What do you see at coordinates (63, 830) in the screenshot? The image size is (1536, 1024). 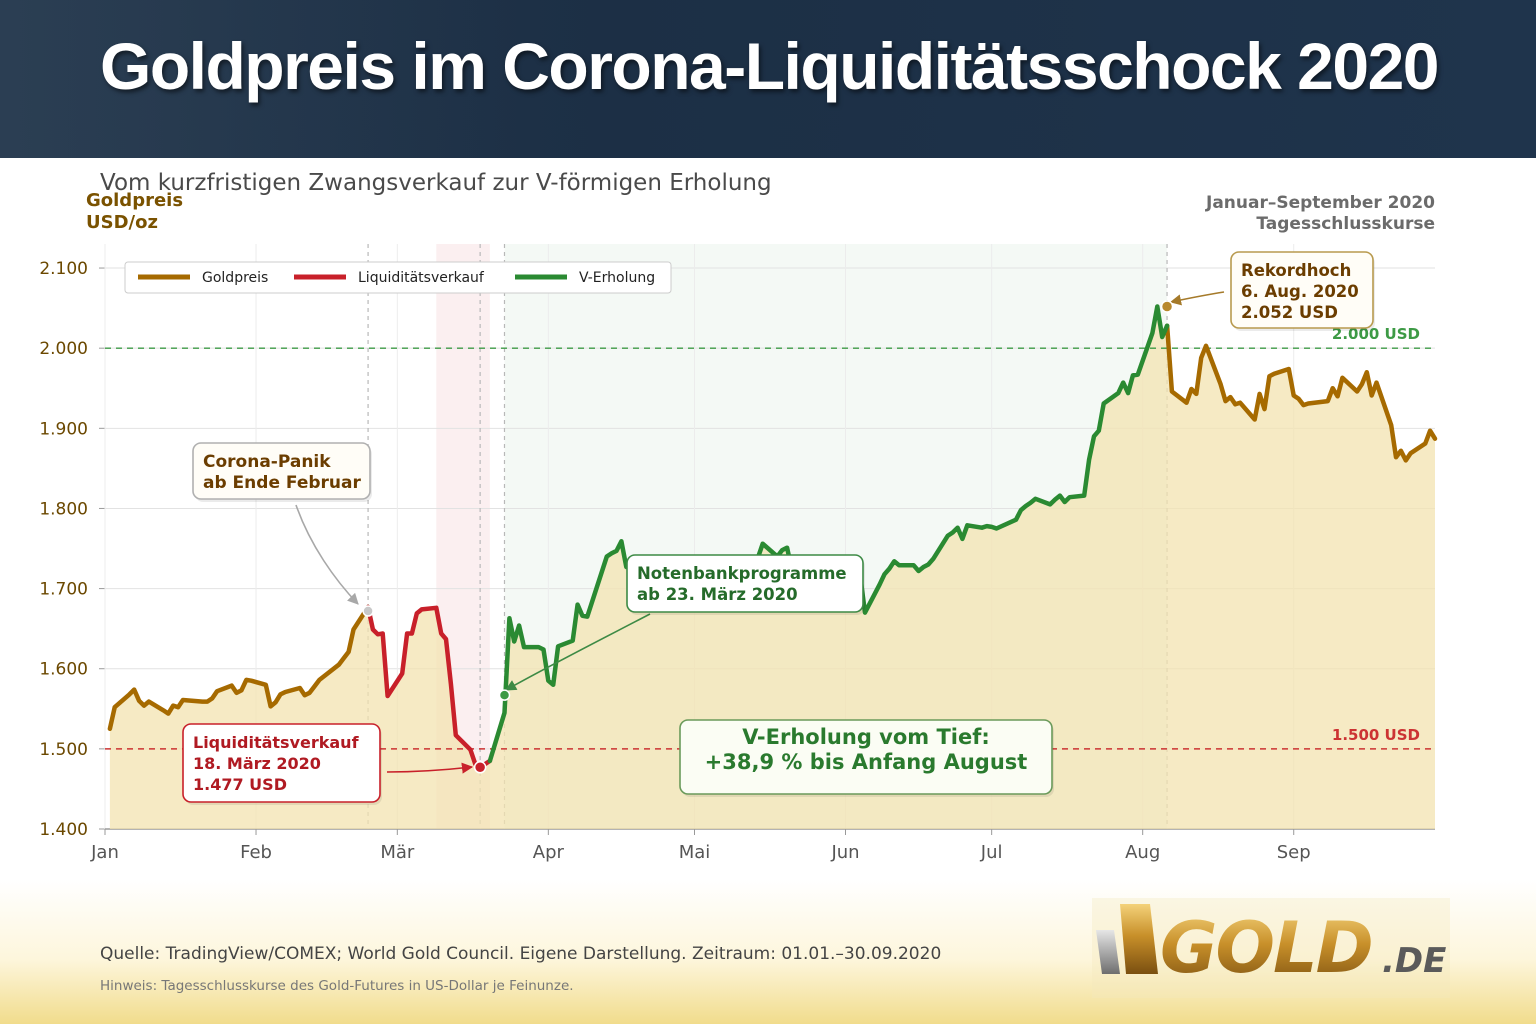 I see `y-tick-label: 1.400` at bounding box center [63, 830].